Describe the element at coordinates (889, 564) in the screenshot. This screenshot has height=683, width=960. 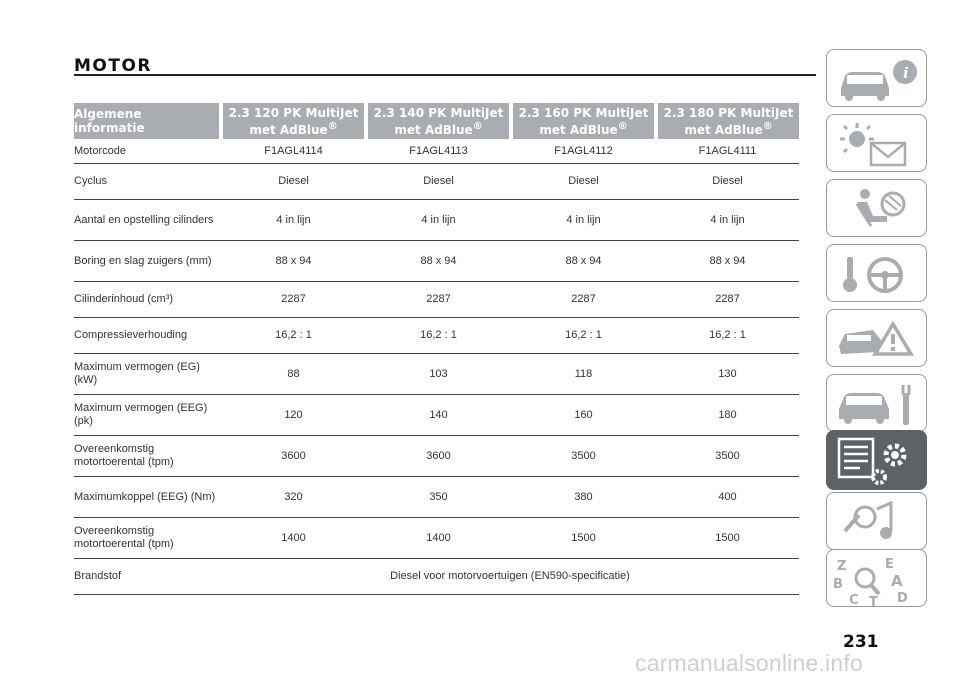
I see `svg-text: E` at that location.